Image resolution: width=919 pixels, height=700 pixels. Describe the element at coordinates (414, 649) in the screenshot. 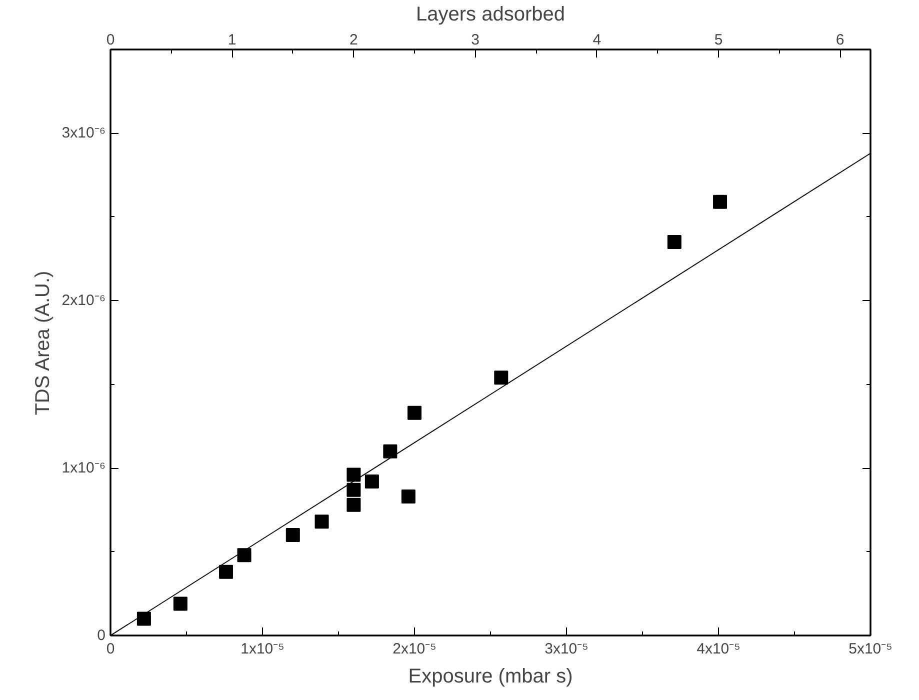

I see `x-tick-label: 2x10⁻⁵` at that location.